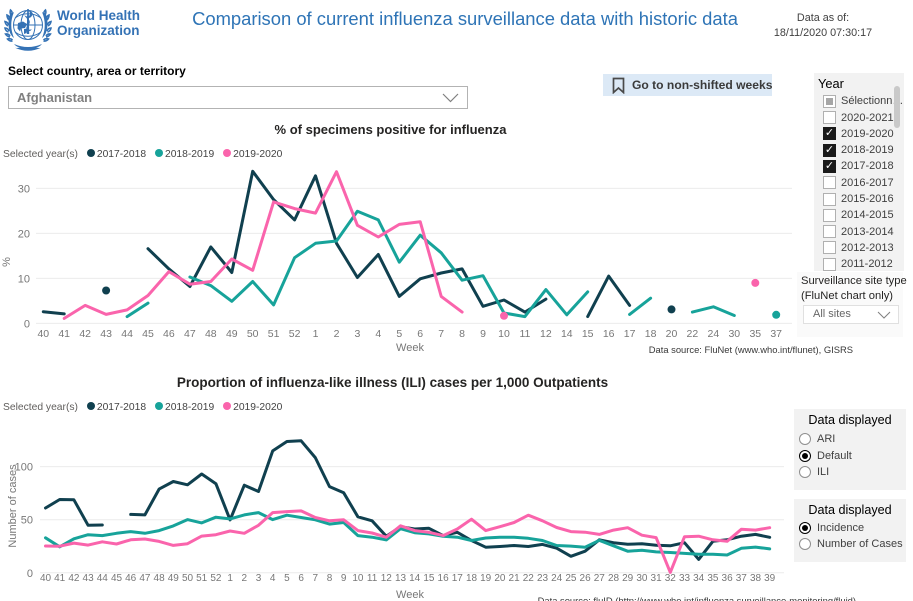 The image size is (913, 601). What do you see at coordinates (628, 578) in the screenshot?
I see `svg-text: 29` at bounding box center [628, 578].